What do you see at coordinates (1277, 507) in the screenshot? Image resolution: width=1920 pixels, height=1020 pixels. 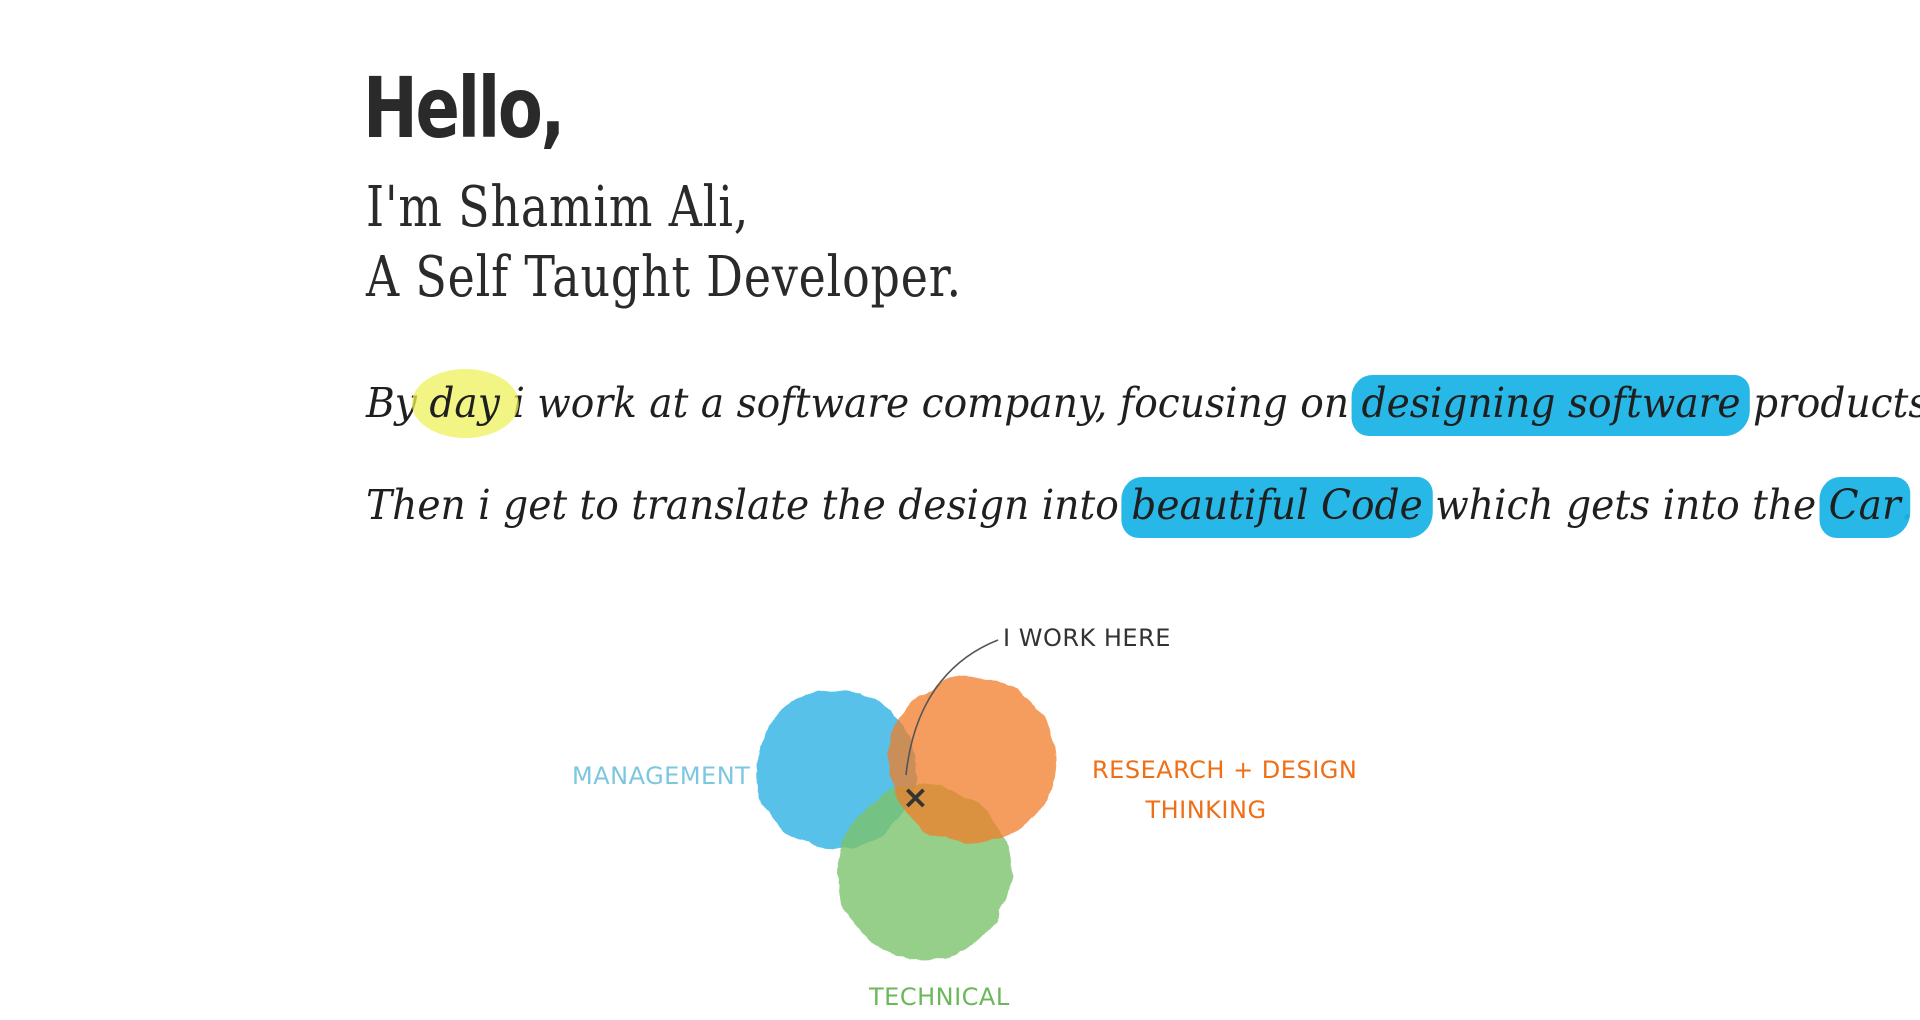 I see `highlight-beautiful-code: beautiful Code` at bounding box center [1277, 507].